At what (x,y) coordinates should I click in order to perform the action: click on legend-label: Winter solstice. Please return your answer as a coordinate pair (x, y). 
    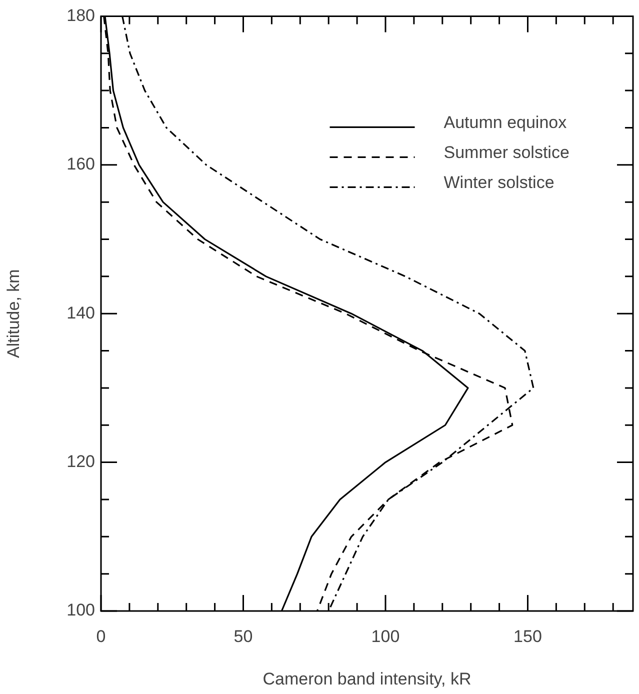
    Looking at the image, I should click on (499, 182).